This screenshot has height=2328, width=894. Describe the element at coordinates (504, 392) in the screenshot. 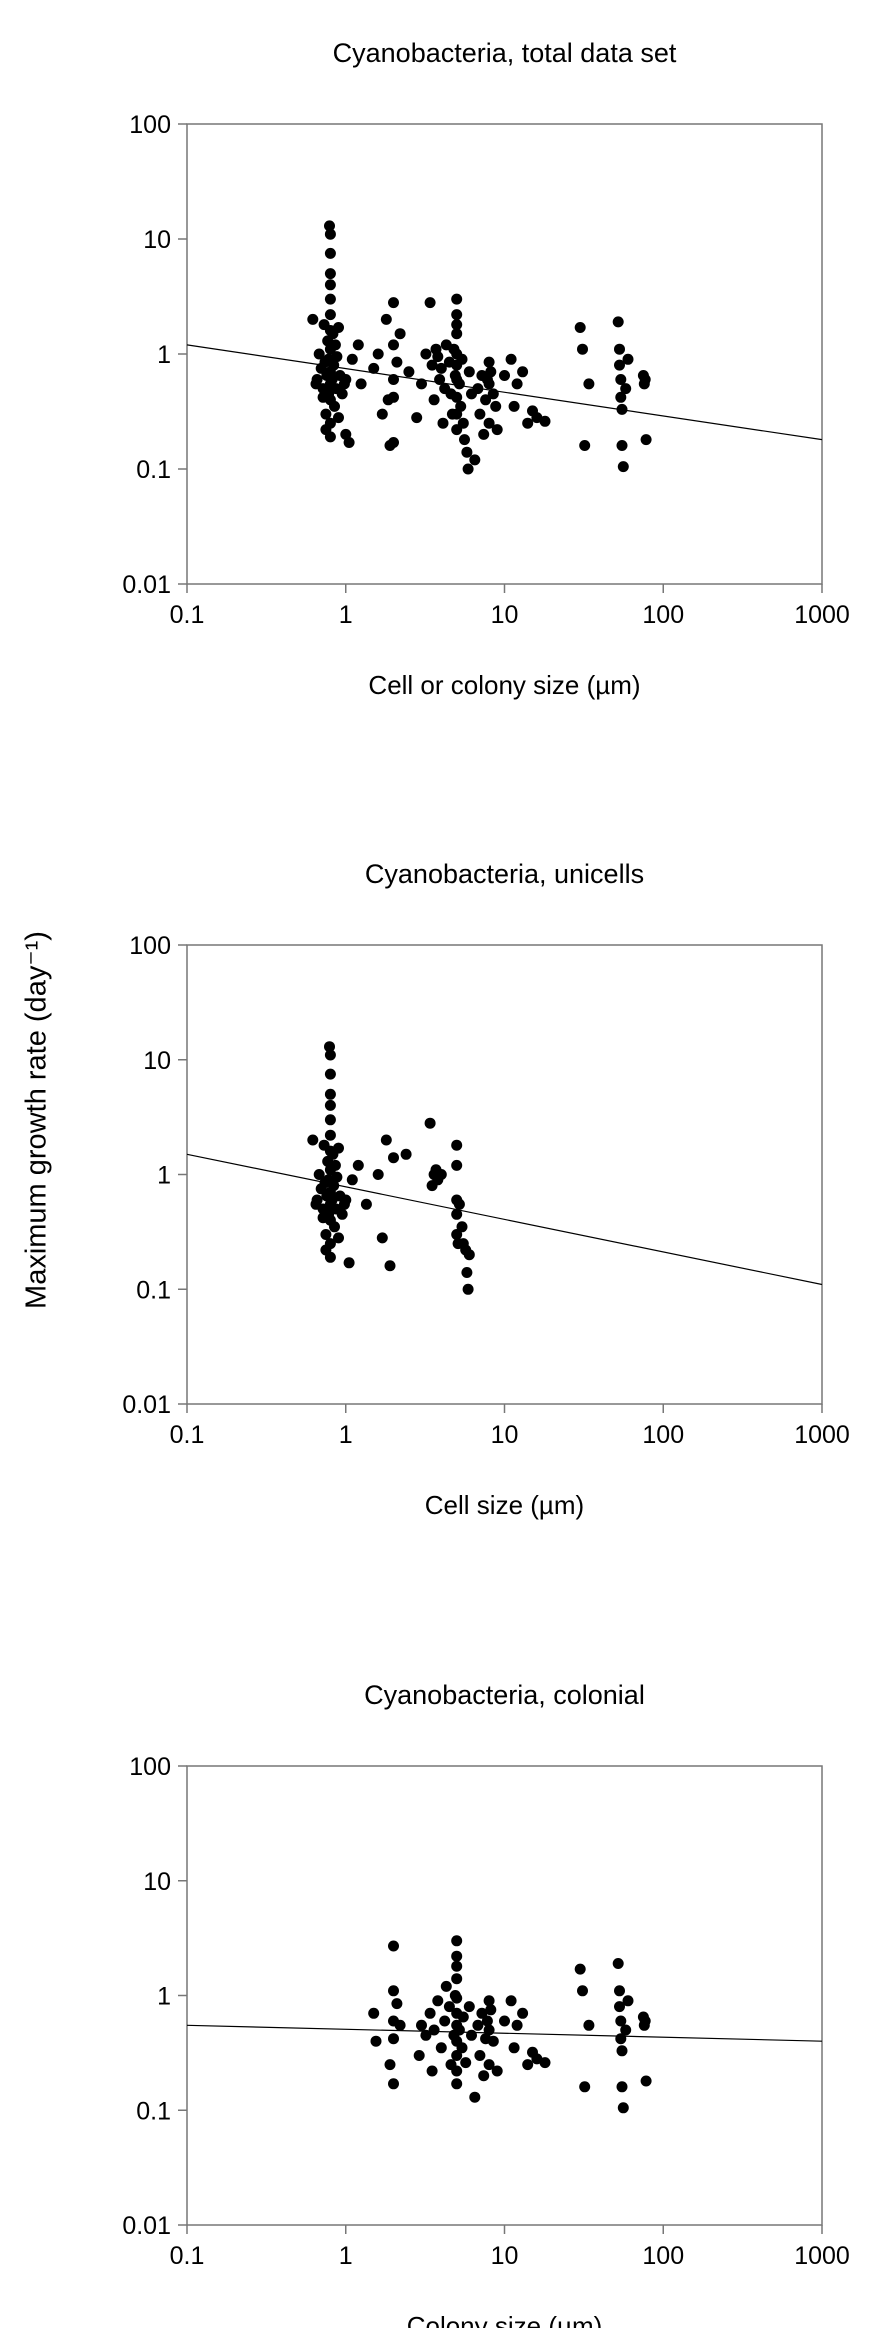

I see `regression-line` at that location.